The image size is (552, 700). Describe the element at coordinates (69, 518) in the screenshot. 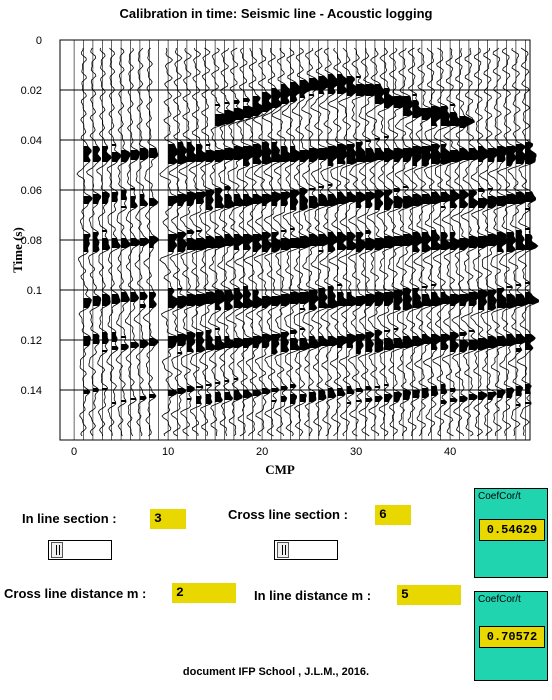

I see `inline-section-label: In line section :` at that location.